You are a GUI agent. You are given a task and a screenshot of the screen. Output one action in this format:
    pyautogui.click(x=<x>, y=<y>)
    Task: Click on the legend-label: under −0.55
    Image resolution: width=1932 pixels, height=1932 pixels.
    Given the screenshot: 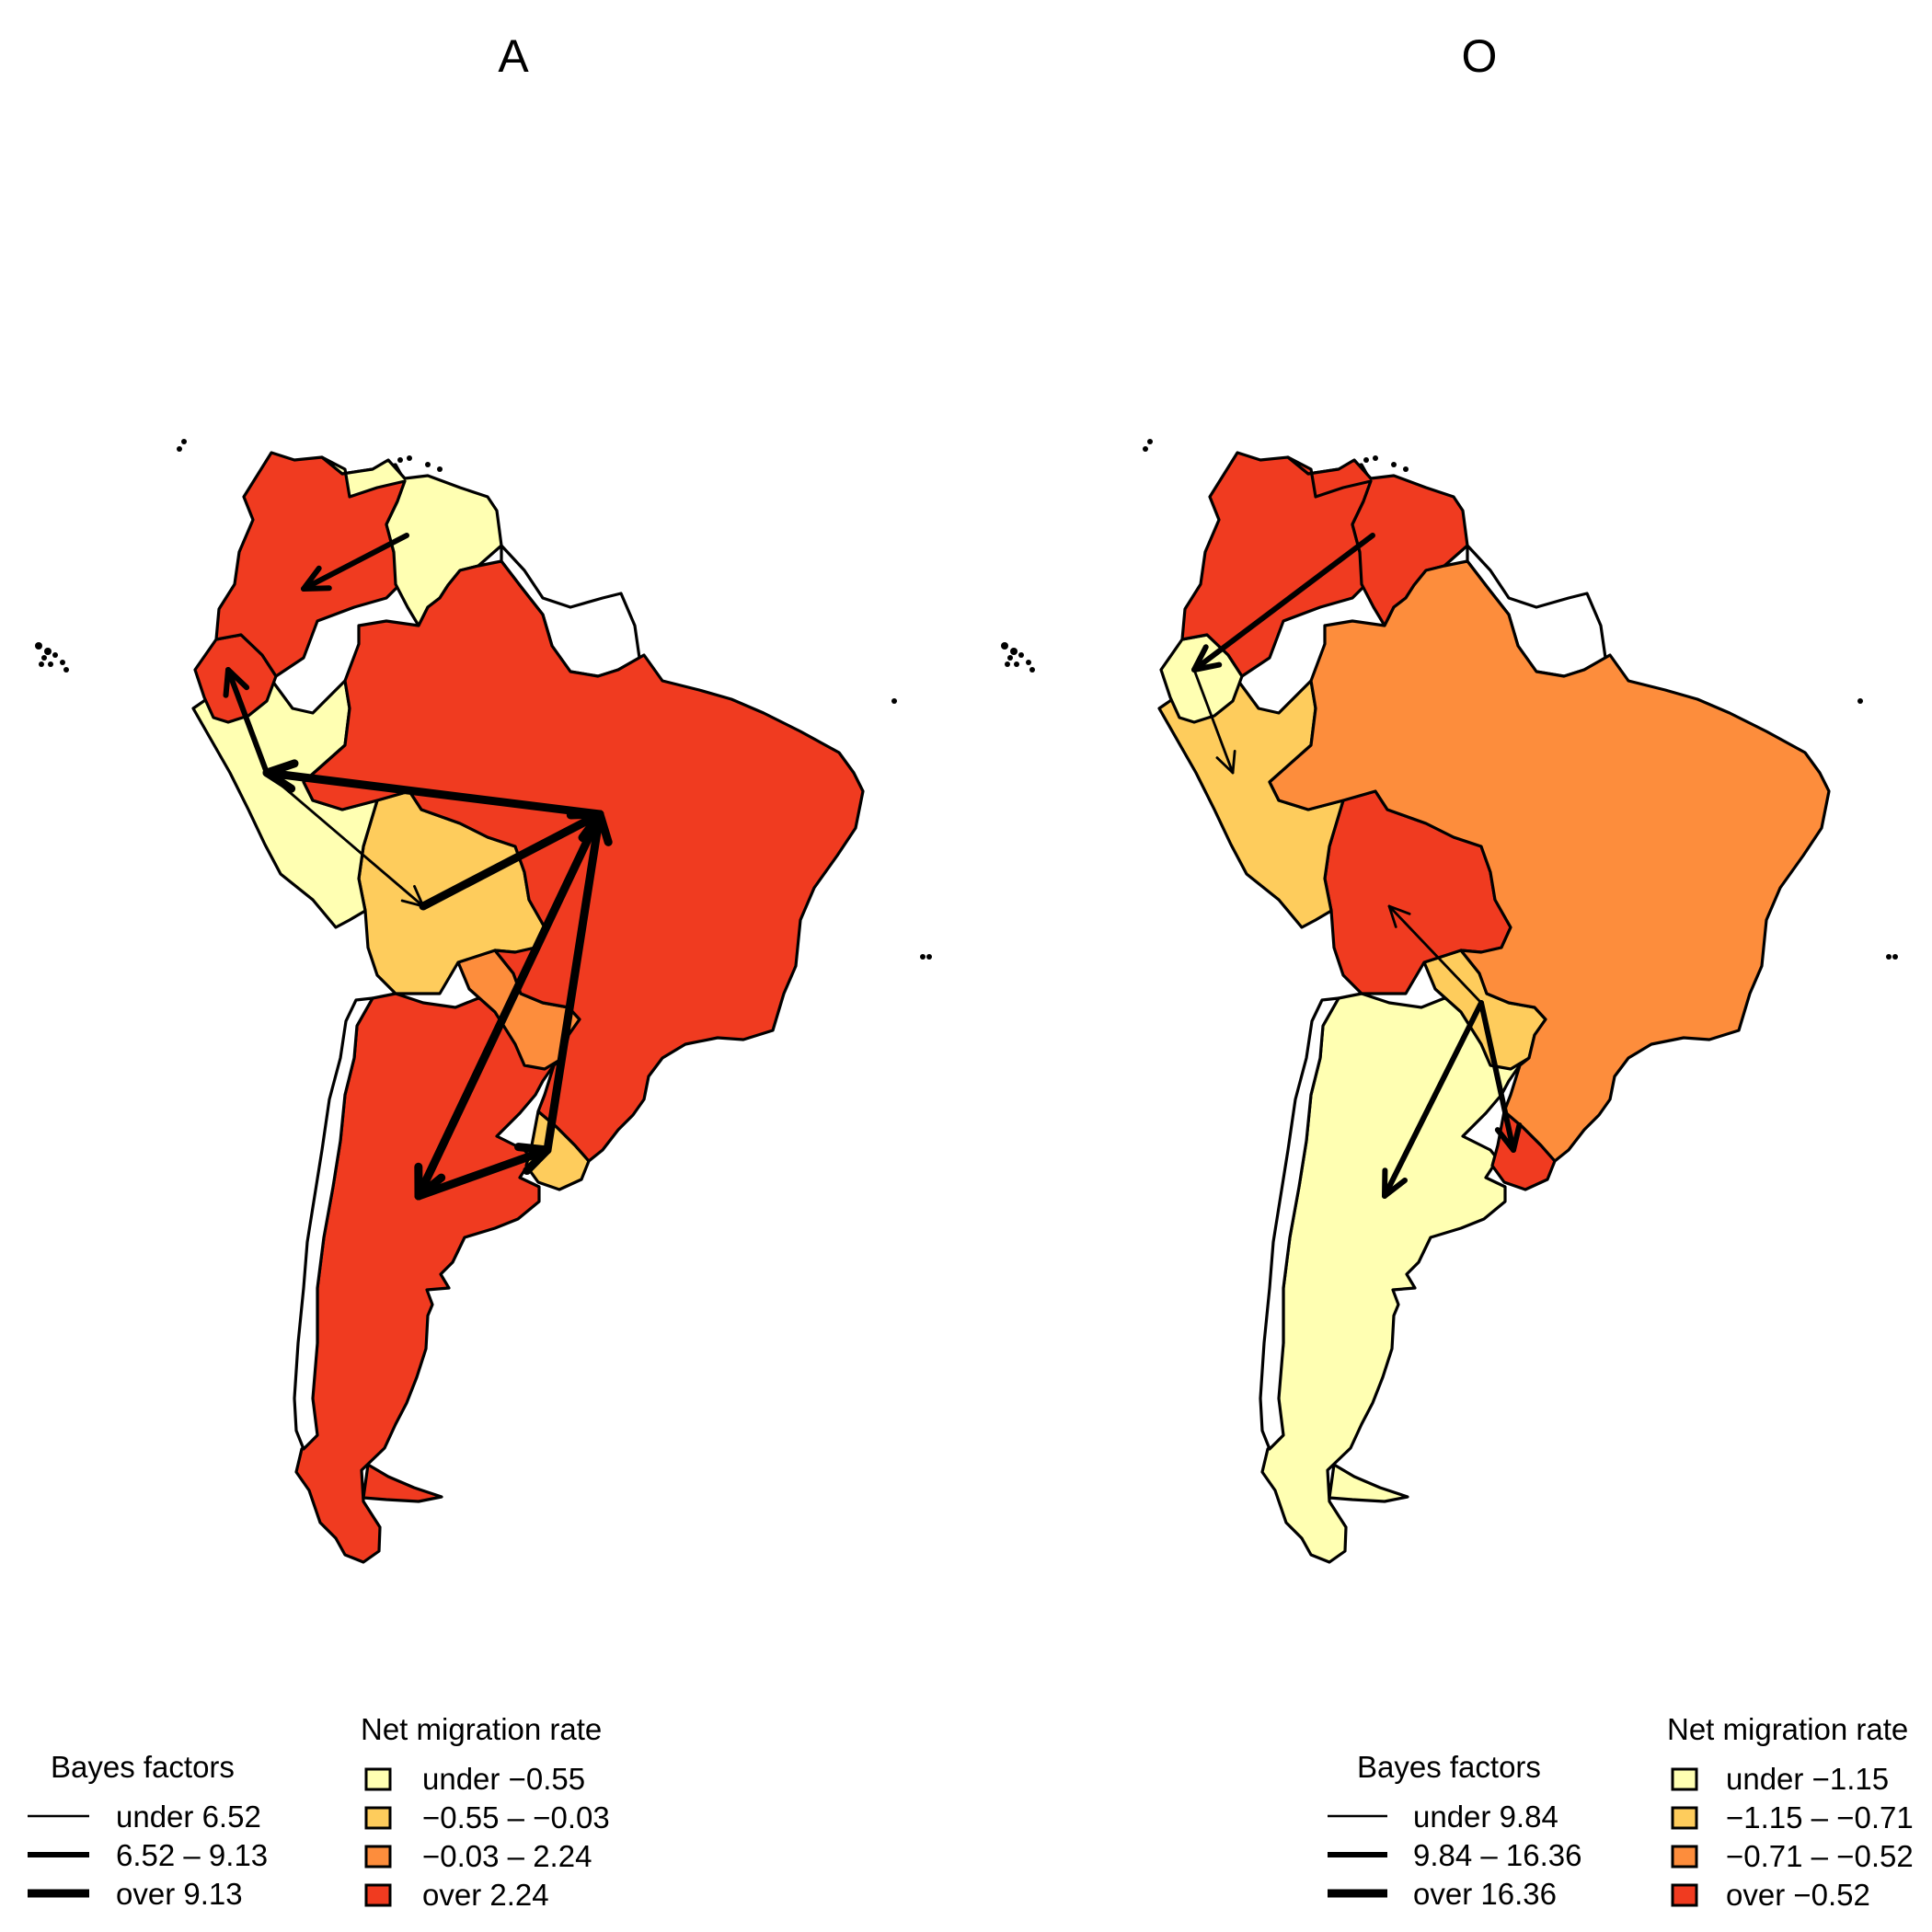 What is the action you would take?
    pyautogui.click(x=503, y=1779)
    